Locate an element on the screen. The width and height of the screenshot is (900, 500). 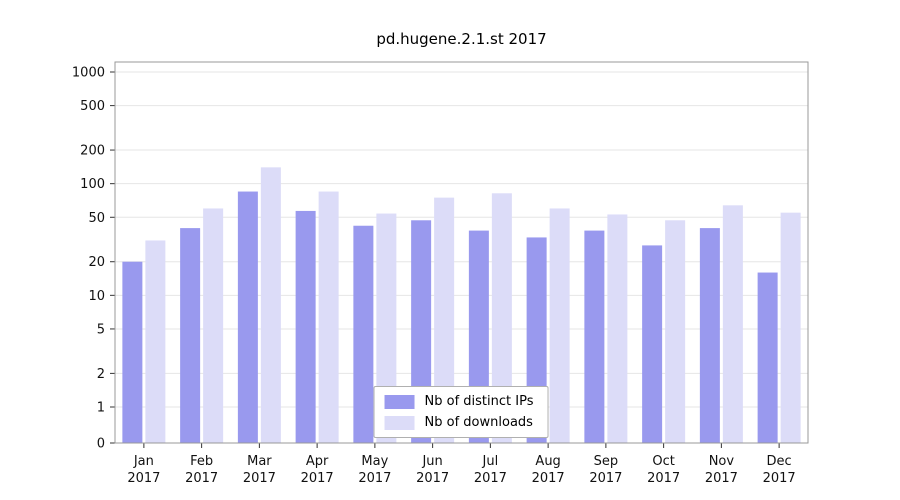
x-label-month-Jan: Jan is located at coordinates (143, 461).